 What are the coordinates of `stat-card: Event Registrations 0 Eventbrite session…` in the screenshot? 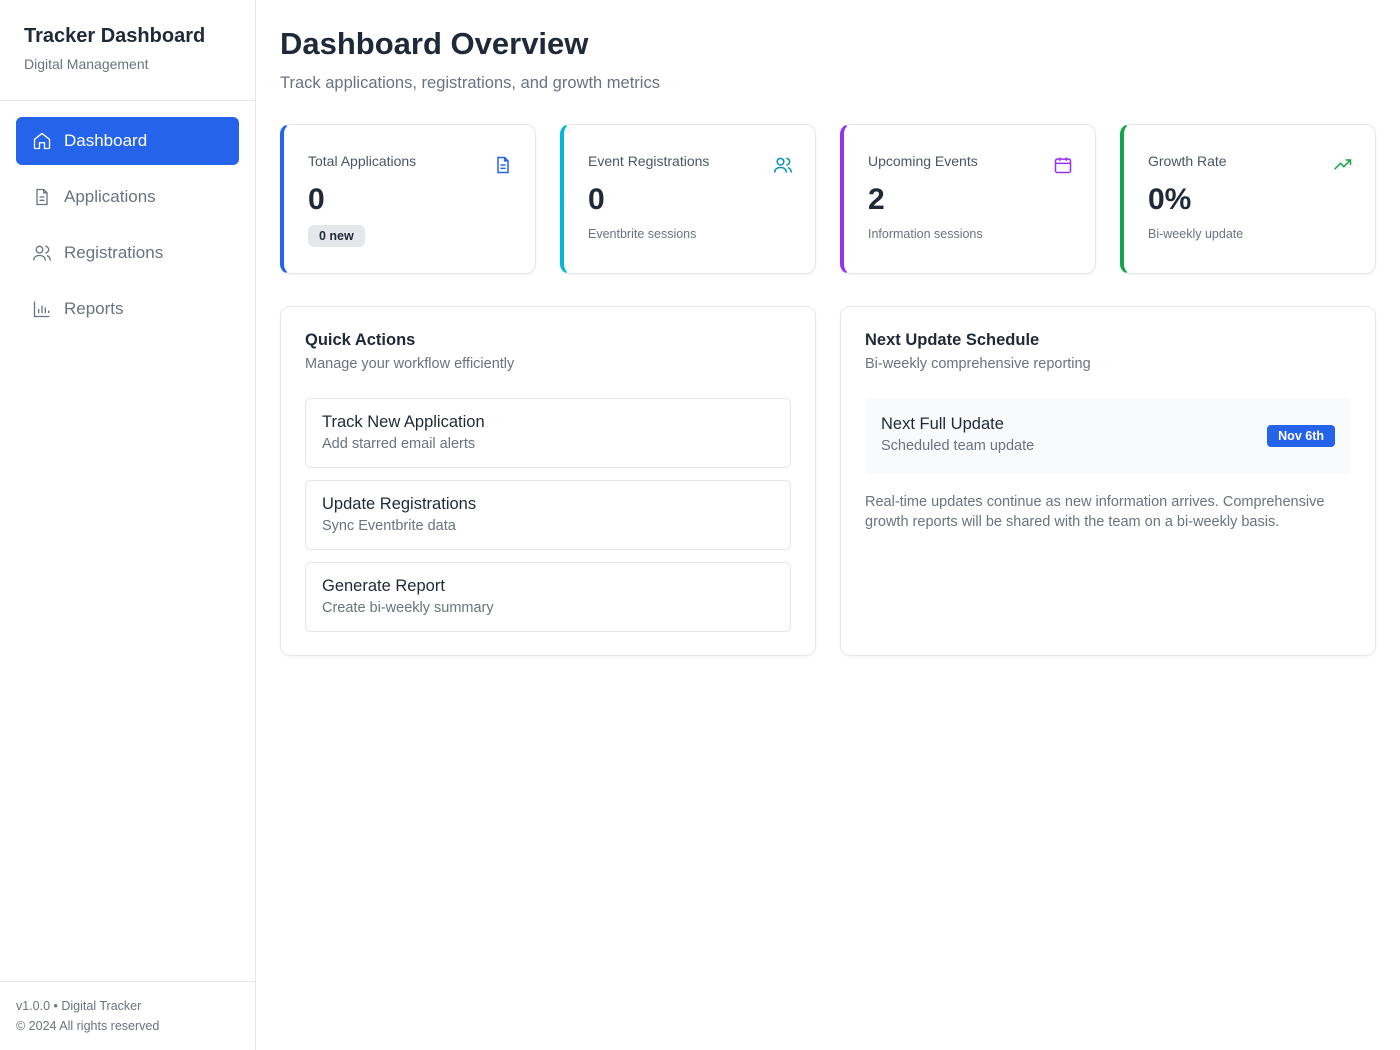 It's located at (688, 199).